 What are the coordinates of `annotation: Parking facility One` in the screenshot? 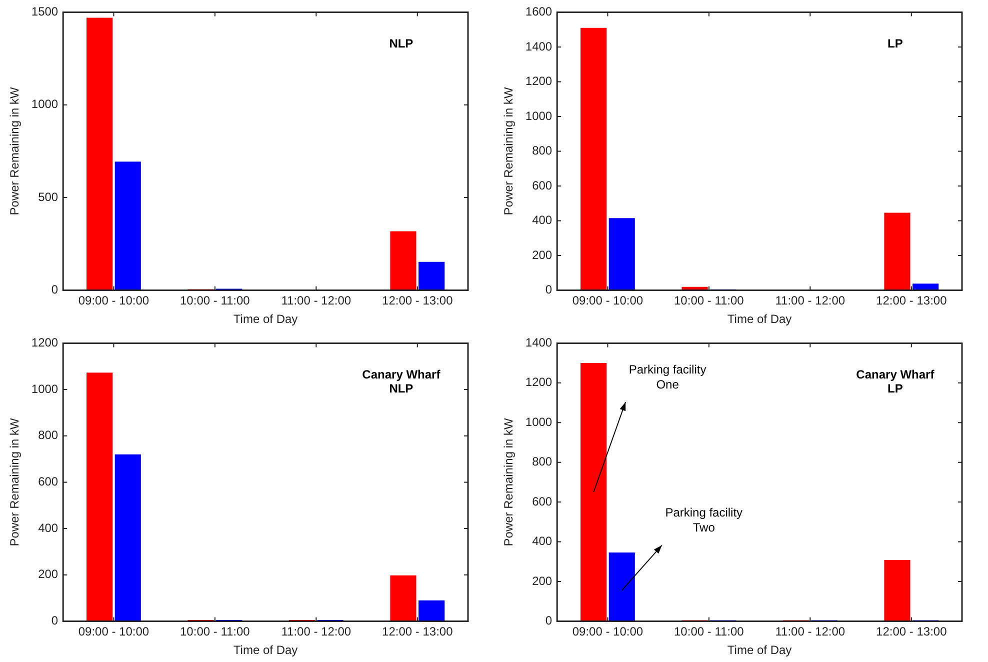 It's located at (667, 377).